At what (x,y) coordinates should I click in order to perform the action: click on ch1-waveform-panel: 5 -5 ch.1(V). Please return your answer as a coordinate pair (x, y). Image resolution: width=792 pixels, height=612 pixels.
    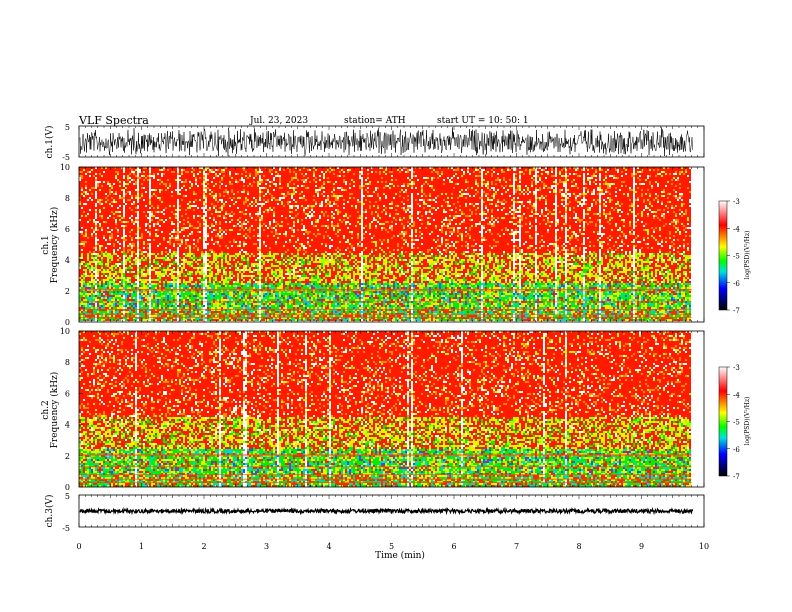
    Looking at the image, I should click on (374, 142).